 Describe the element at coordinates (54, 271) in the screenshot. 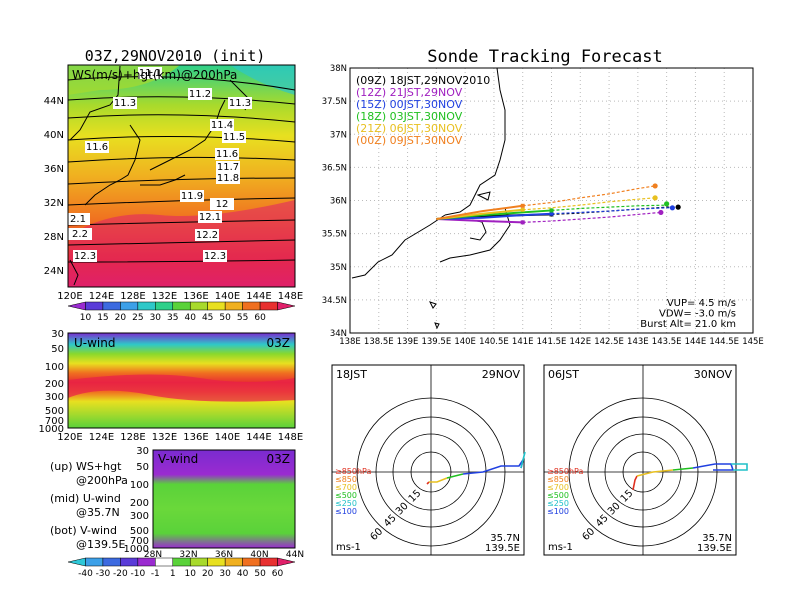

I see `upper-lat-tick: 24N` at that location.